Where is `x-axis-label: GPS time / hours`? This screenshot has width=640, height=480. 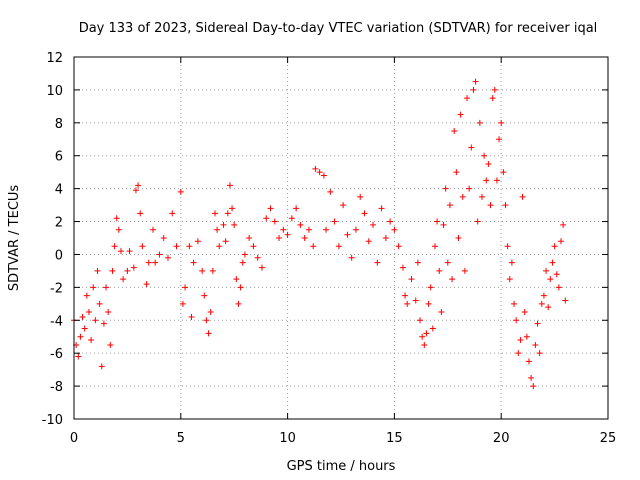 x-axis-label: GPS time / hours is located at coordinates (341, 466).